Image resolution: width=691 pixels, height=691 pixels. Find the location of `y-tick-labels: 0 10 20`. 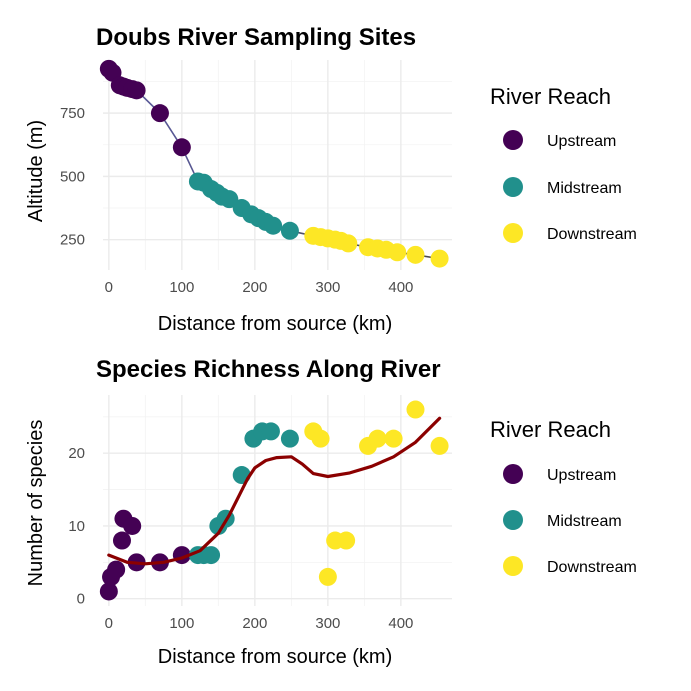

y-tick-labels: 0 10 20 is located at coordinates (76, 526).